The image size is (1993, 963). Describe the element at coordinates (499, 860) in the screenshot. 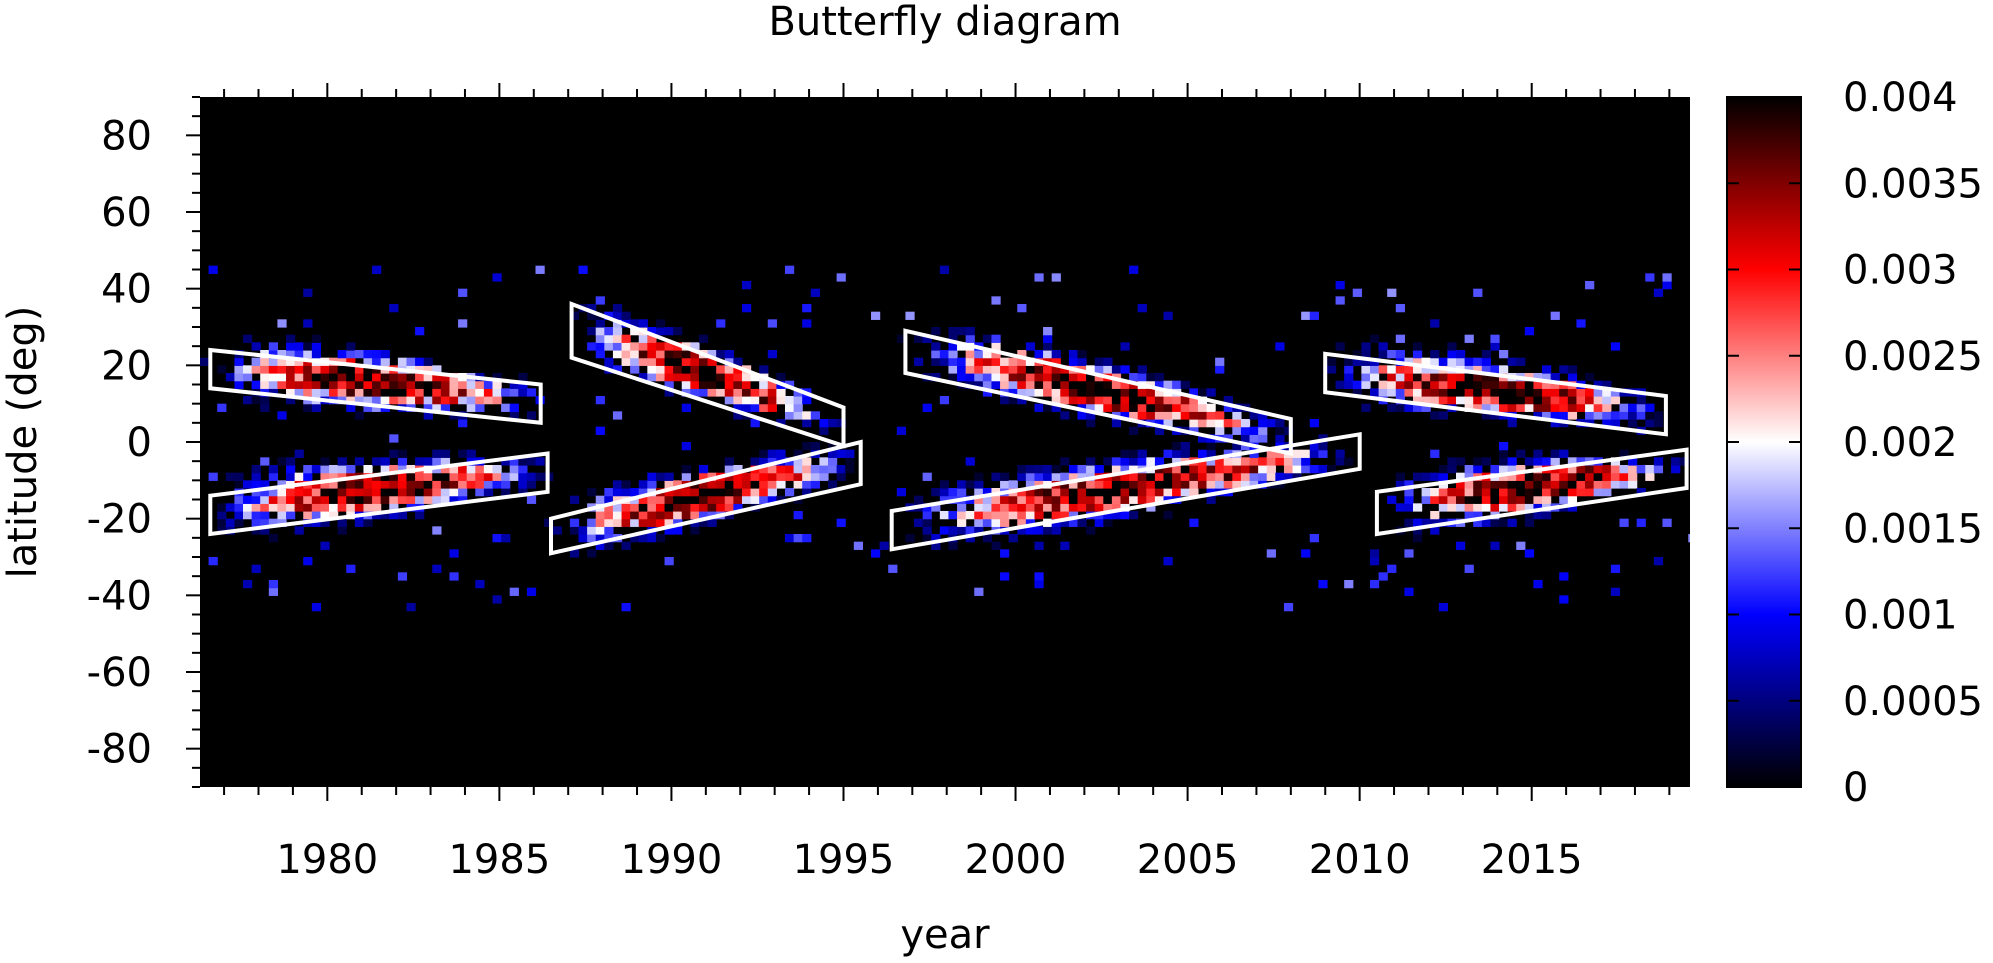

I see `x-tick-label: 1985` at that location.